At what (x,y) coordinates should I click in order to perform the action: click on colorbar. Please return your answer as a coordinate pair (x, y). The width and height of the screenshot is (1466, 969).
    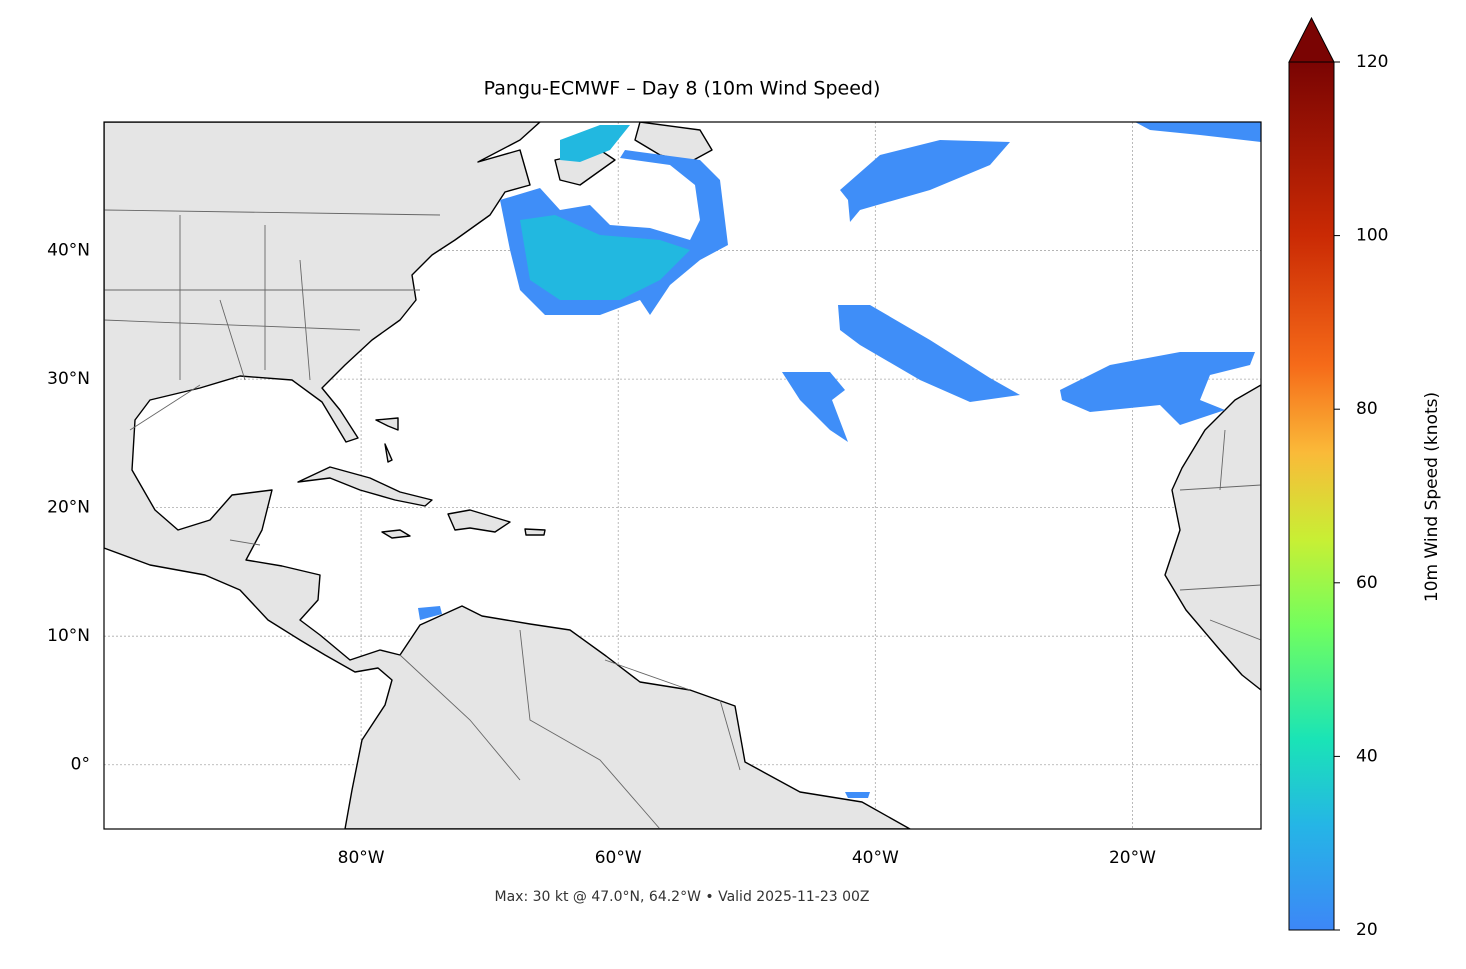
    Looking at the image, I should click on (1311, 496).